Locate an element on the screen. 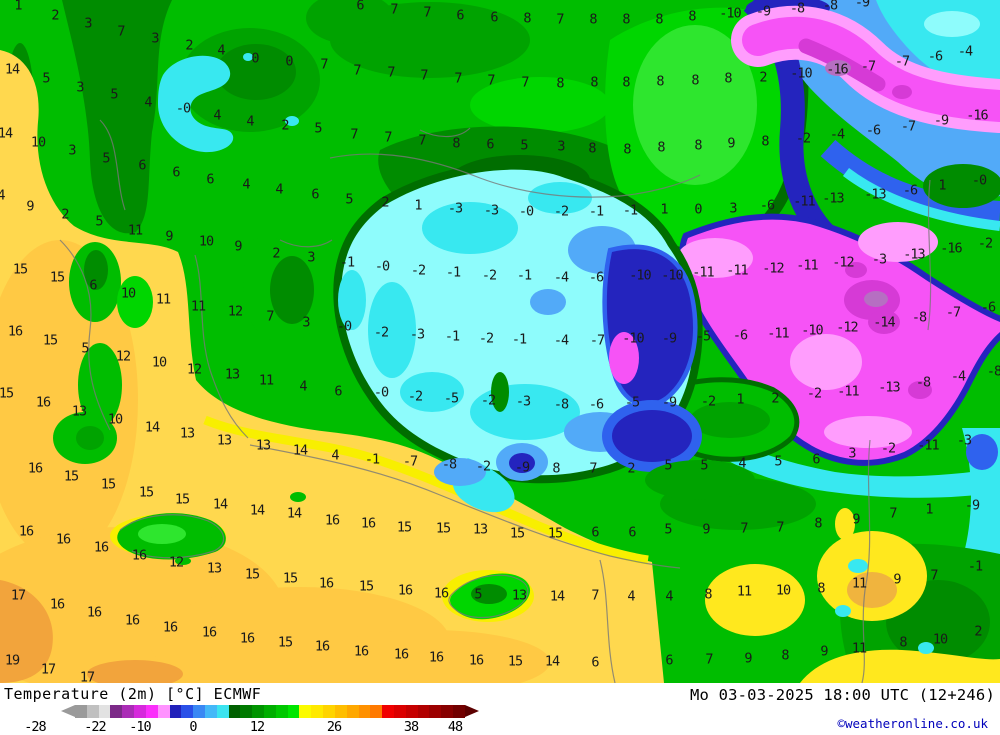  temperature-colorbar is located at coordinates (270, 711).